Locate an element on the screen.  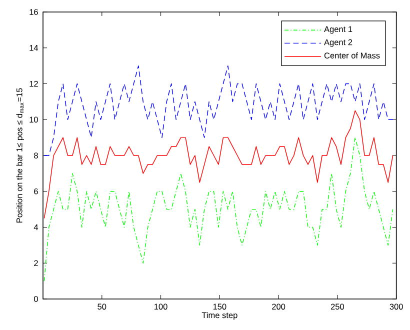
x-axis-title: Time step is located at coordinates (220, 316).